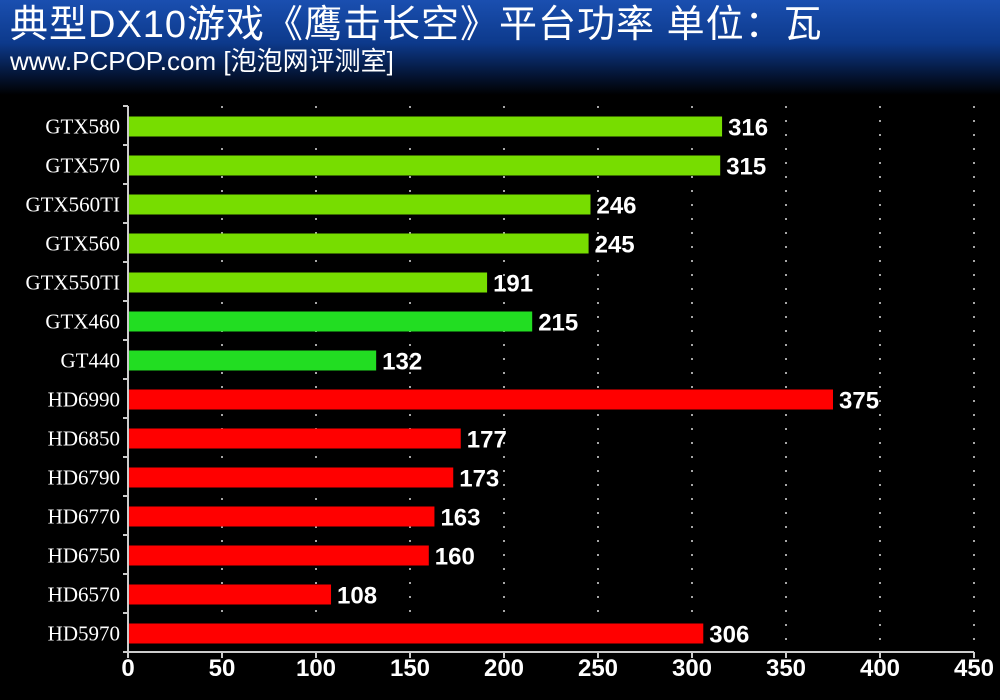 The height and width of the screenshot is (700, 1000). Describe the element at coordinates (253, 360) in the screenshot. I see `bar-gt440` at that location.